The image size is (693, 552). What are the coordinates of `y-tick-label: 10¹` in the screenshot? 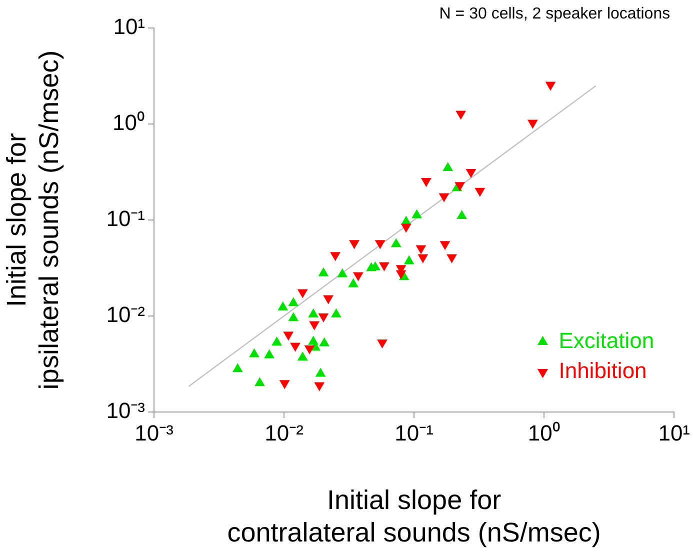 It's located at (129, 27).